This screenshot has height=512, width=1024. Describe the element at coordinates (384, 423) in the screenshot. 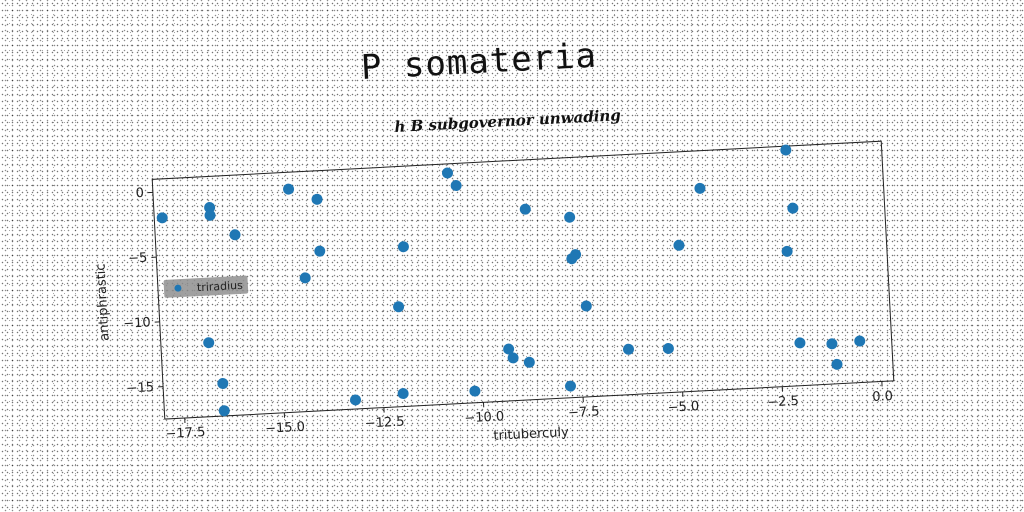

I see `x-tick-label: −12.5` at that location.